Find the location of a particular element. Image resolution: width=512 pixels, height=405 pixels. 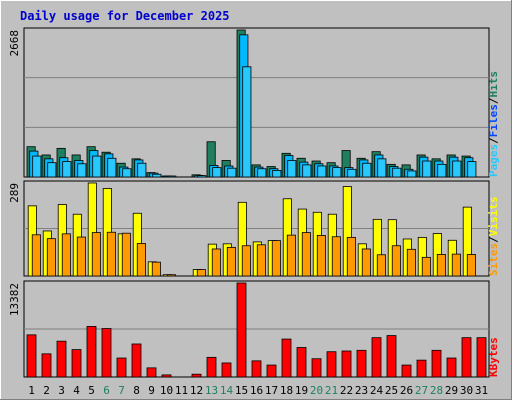

x-tick-label-day-25: 25 is located at coordinates (391, 390).